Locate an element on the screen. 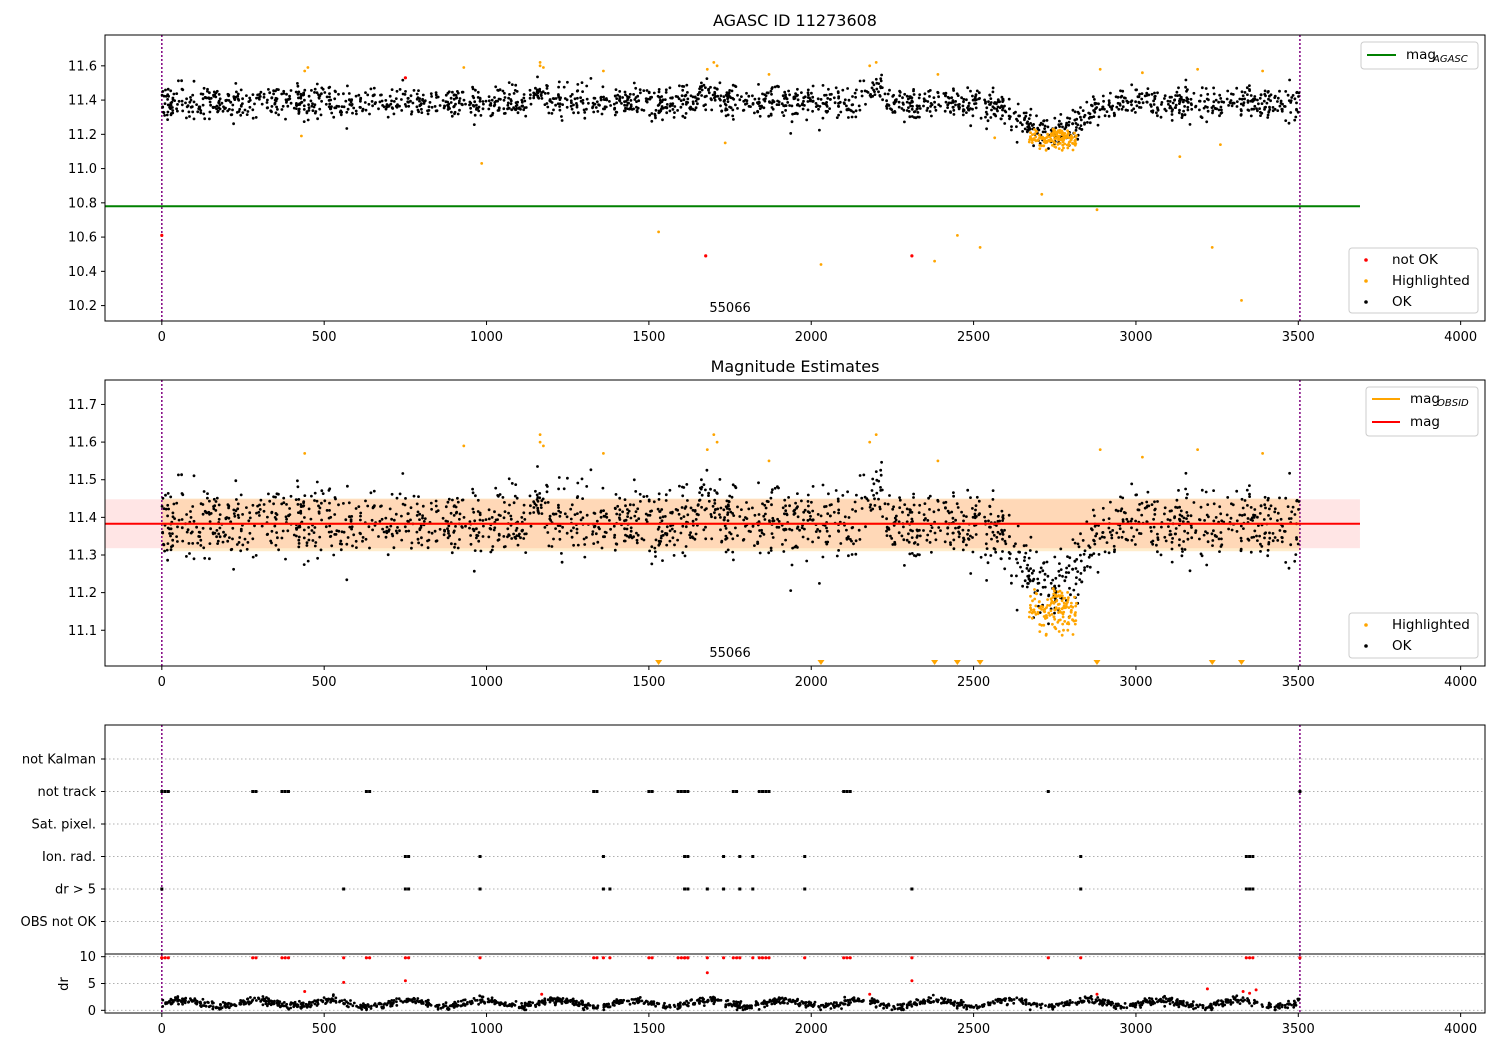  x-tick-label: 4000 is located at coordinates (1460, 682).